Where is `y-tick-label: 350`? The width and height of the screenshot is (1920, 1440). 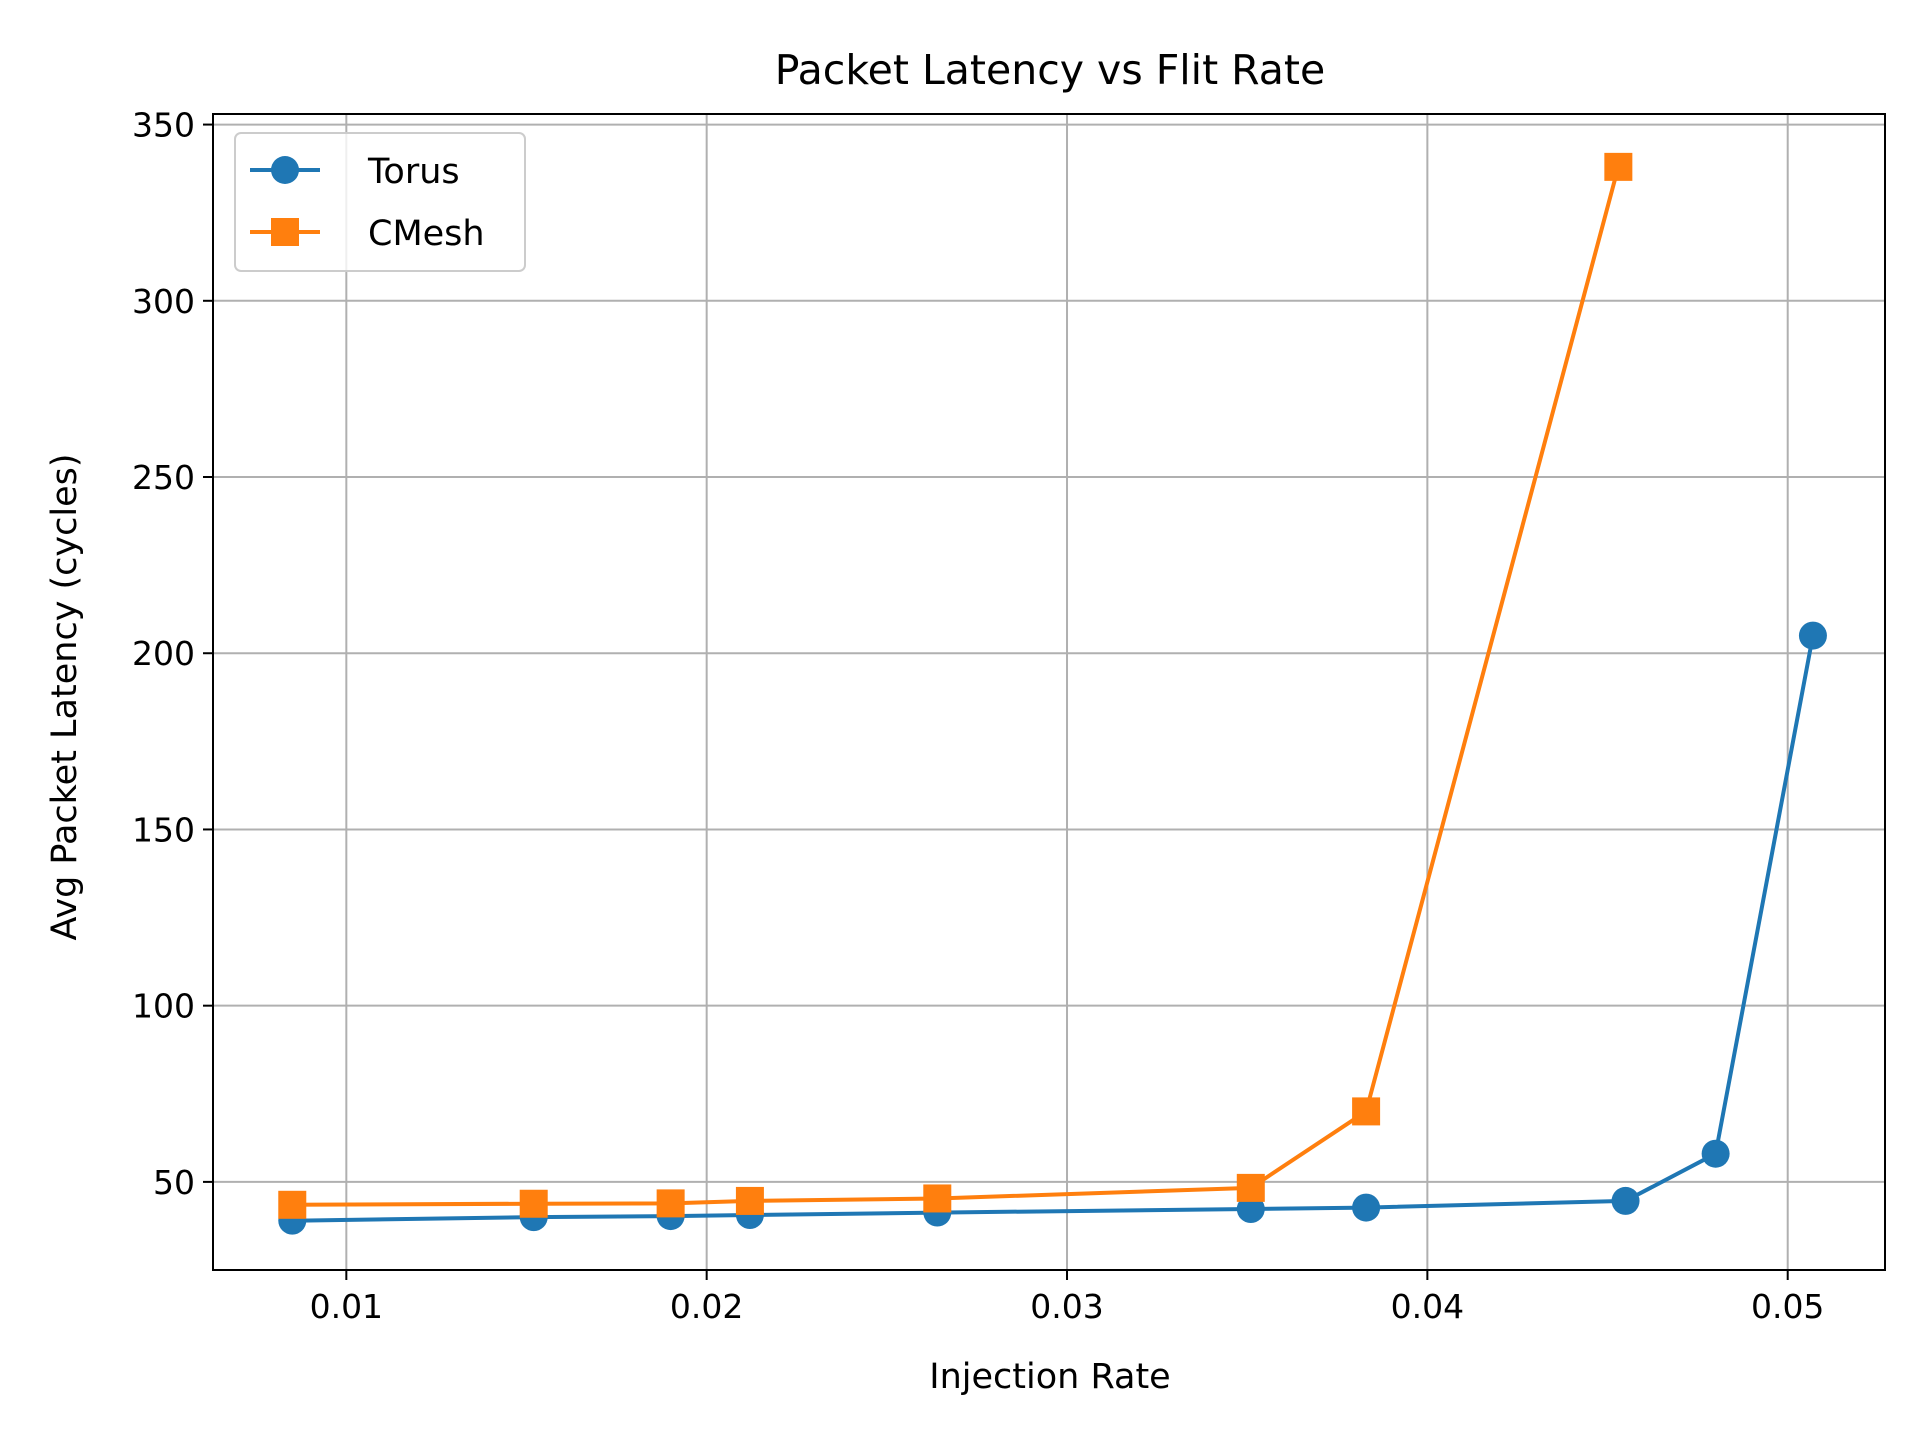 y-tick-label: 350 is located at coordinates (163, 125).